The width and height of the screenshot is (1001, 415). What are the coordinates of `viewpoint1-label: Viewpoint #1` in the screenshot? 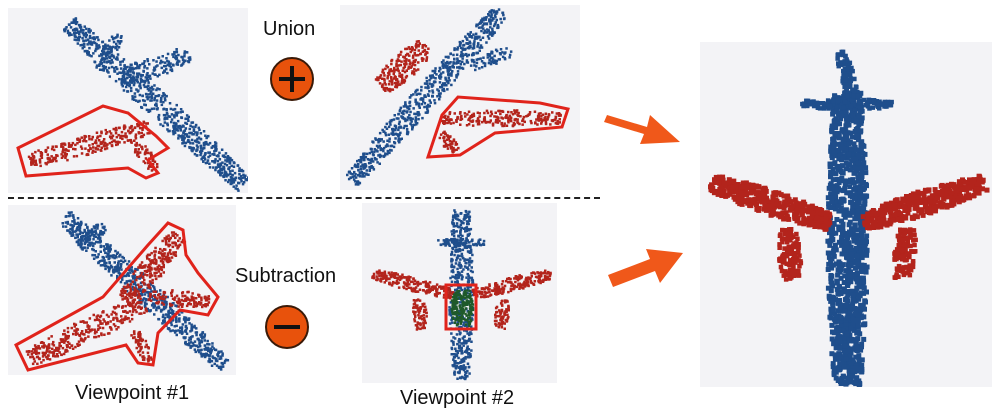 It's located at (132, 393).